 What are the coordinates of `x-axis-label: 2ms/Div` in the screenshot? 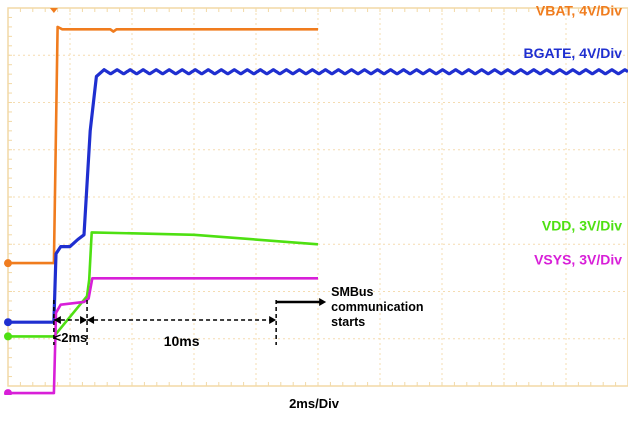 It's located at (314, 403).